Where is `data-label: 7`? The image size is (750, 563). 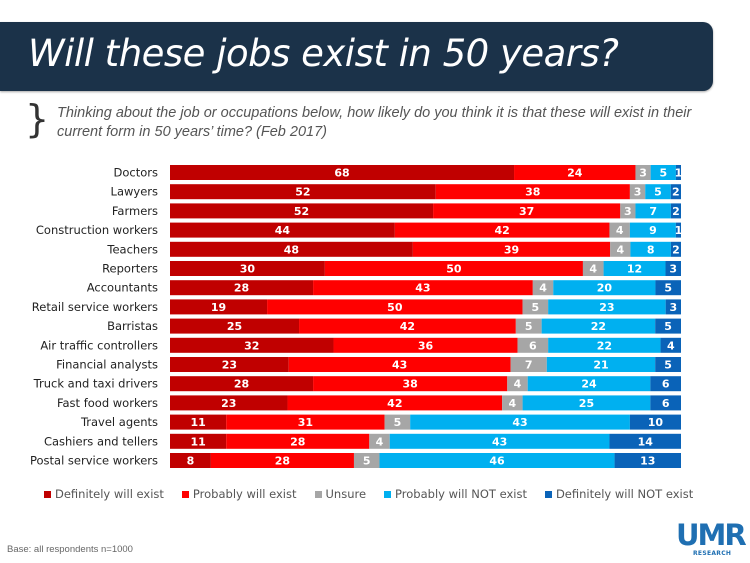
data-label: 7 is located at coordinates (529, 365).